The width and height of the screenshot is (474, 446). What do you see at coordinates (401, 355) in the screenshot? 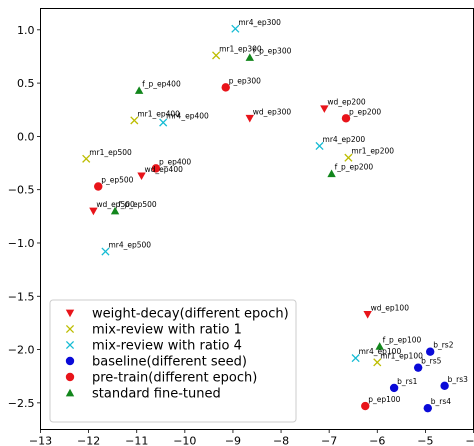
I see `point-label: mr1_ep100` at bounding box center [401, 355].